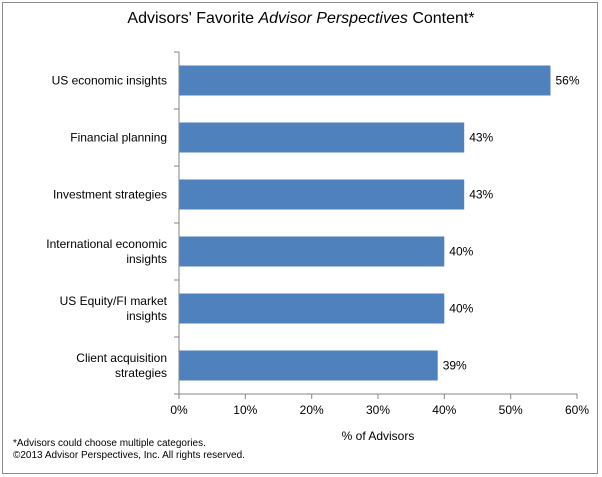 This screenshot has width=602, height=477. What do you see at coordinates (114, 301) in the screenshot?
I see `category-label-line: US Equity/FI market` at bounding box center [114, 301].